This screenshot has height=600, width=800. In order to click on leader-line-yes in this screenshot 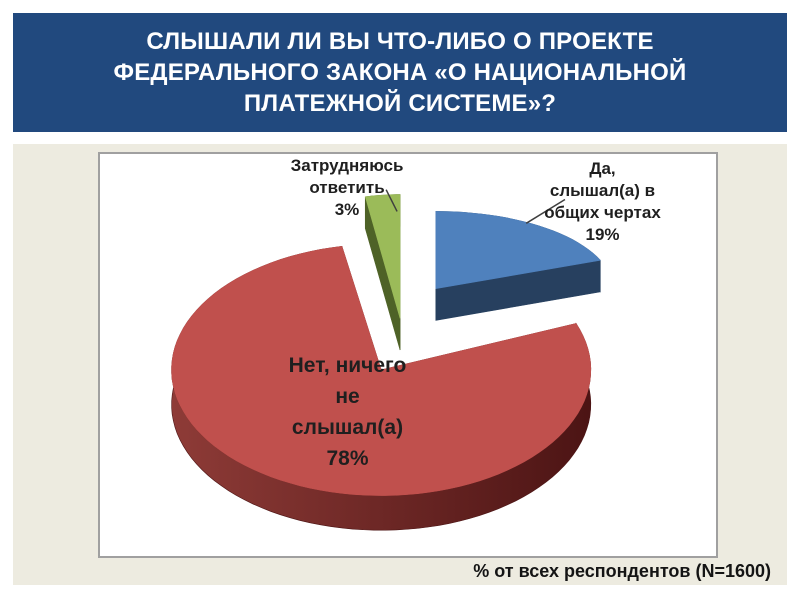, I will do `click(545, 211)`.